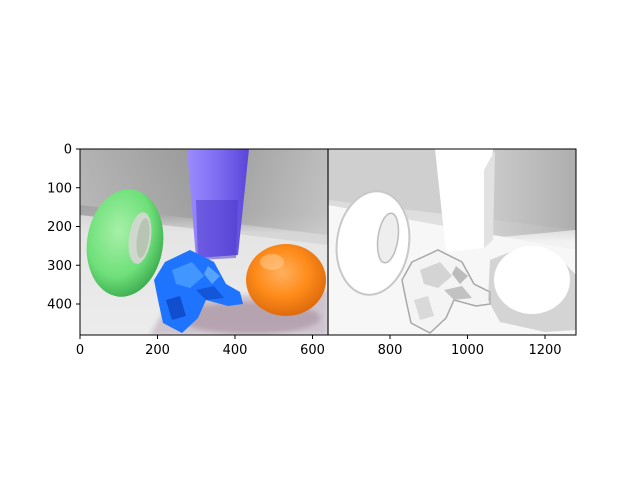 The image size is (640, 480). Describe the element at coordinates (312, 350) in the screenshot. I see `x-tick-label: 600` at that location.